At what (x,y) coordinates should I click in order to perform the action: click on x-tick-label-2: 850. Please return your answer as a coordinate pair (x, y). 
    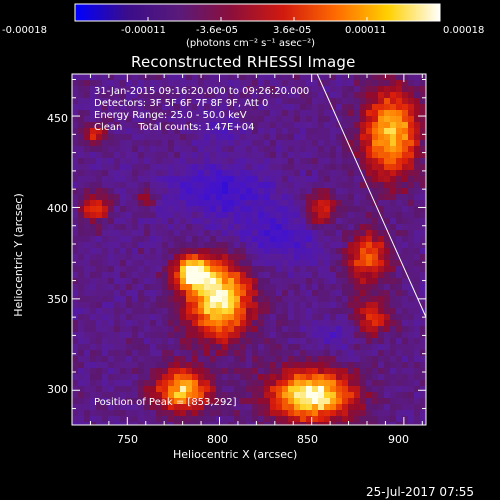
    Looking at the image, I should click on (307, 439).